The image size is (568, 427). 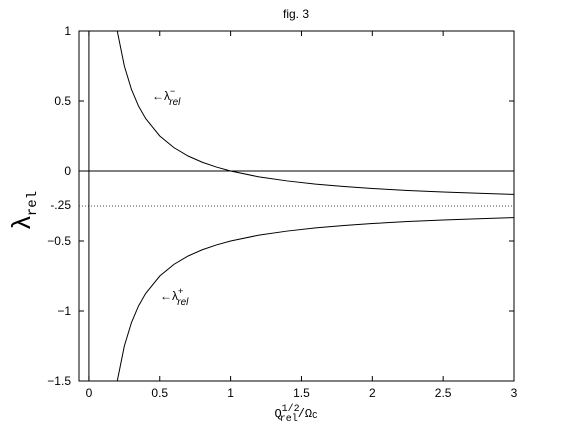 I want to click on y-tick-label: −1.5, so click(x=59, y=381).